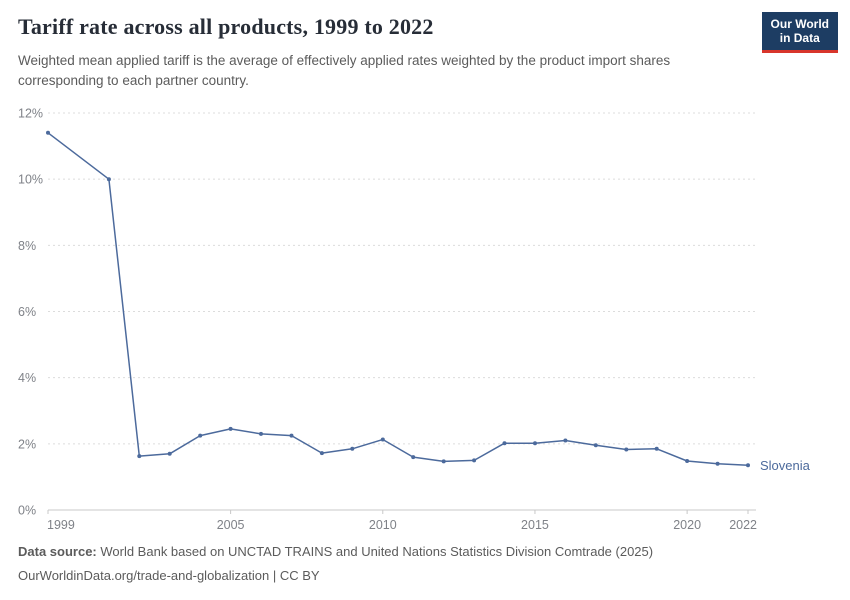 The image size is (850, 600). Describe the element at coordinates (799, 24) in the screenshot. I see `owid-logo-line1: Our World` at that location.